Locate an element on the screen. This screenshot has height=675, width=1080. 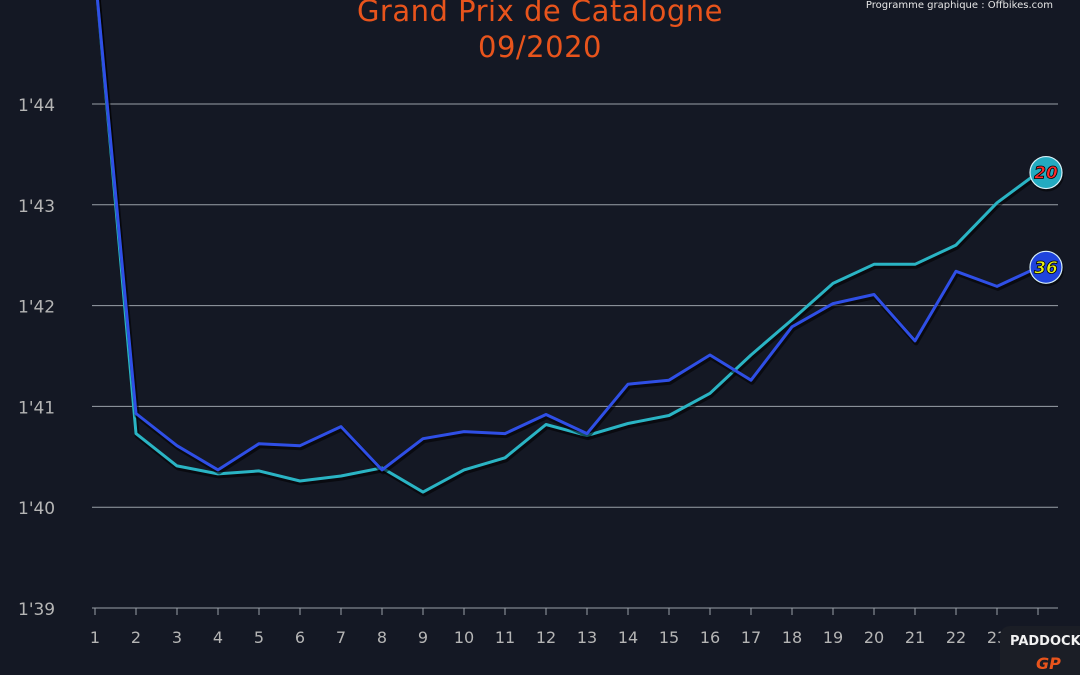
x-tick-label: 18 is located at coordinates (792, 637).